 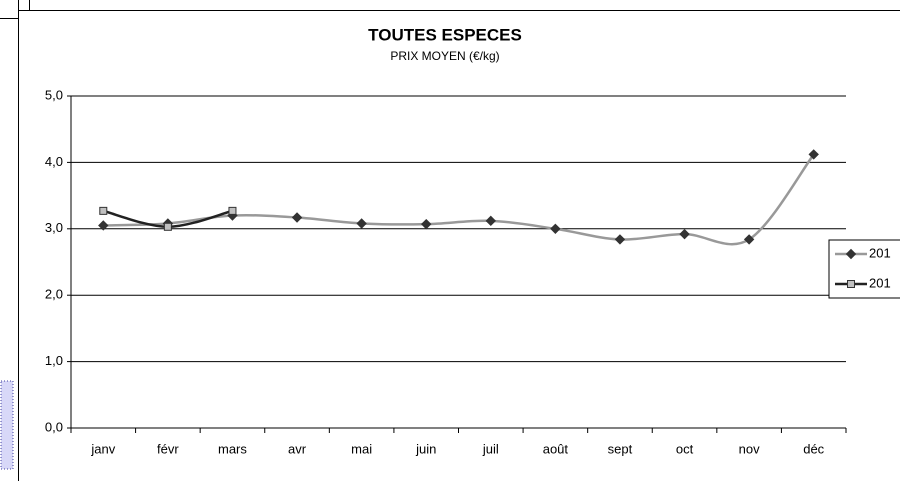 I want to click on chart-title: TOUTES ESPECES, so click(x=445, y=34).